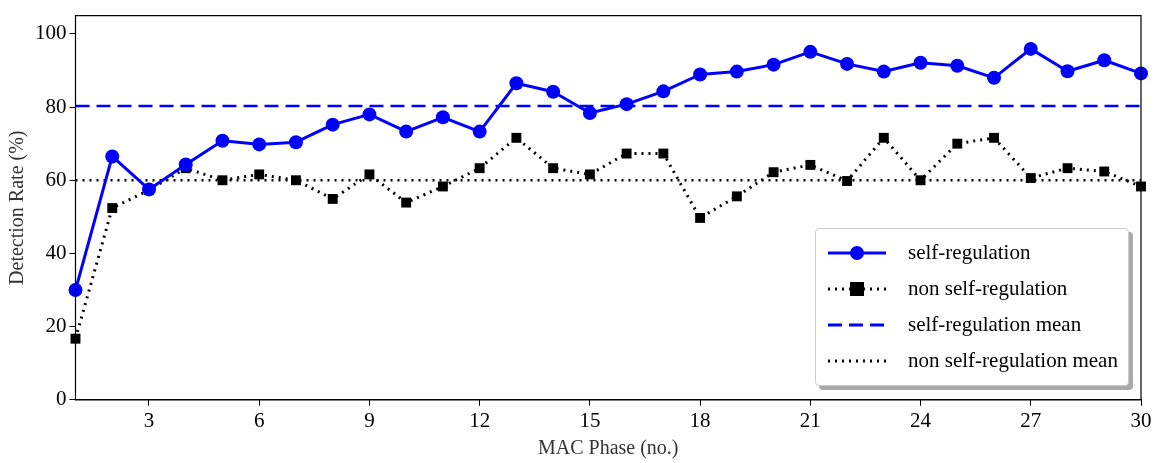 The width and height of the screenshot is (1161, 463). Describe the element at coordinates (259, 419) in the screenshot. I see `x-tick-label: 6` at that location.